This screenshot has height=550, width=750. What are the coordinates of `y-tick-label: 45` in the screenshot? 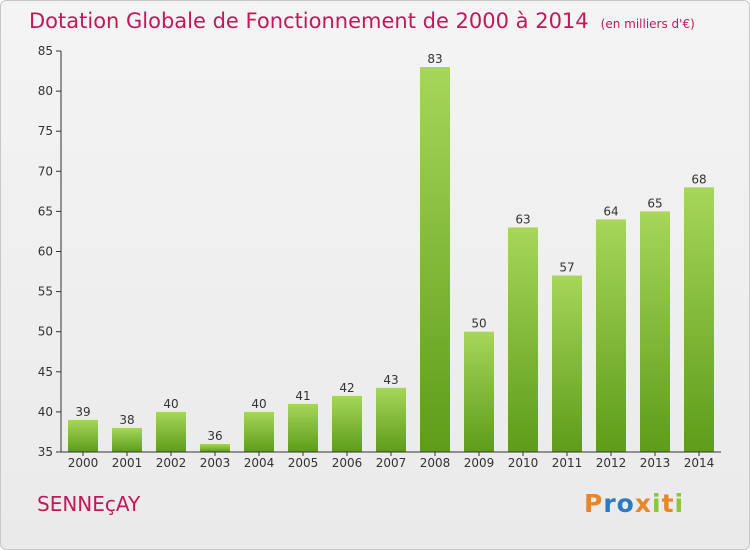 It's located at (45, 372).